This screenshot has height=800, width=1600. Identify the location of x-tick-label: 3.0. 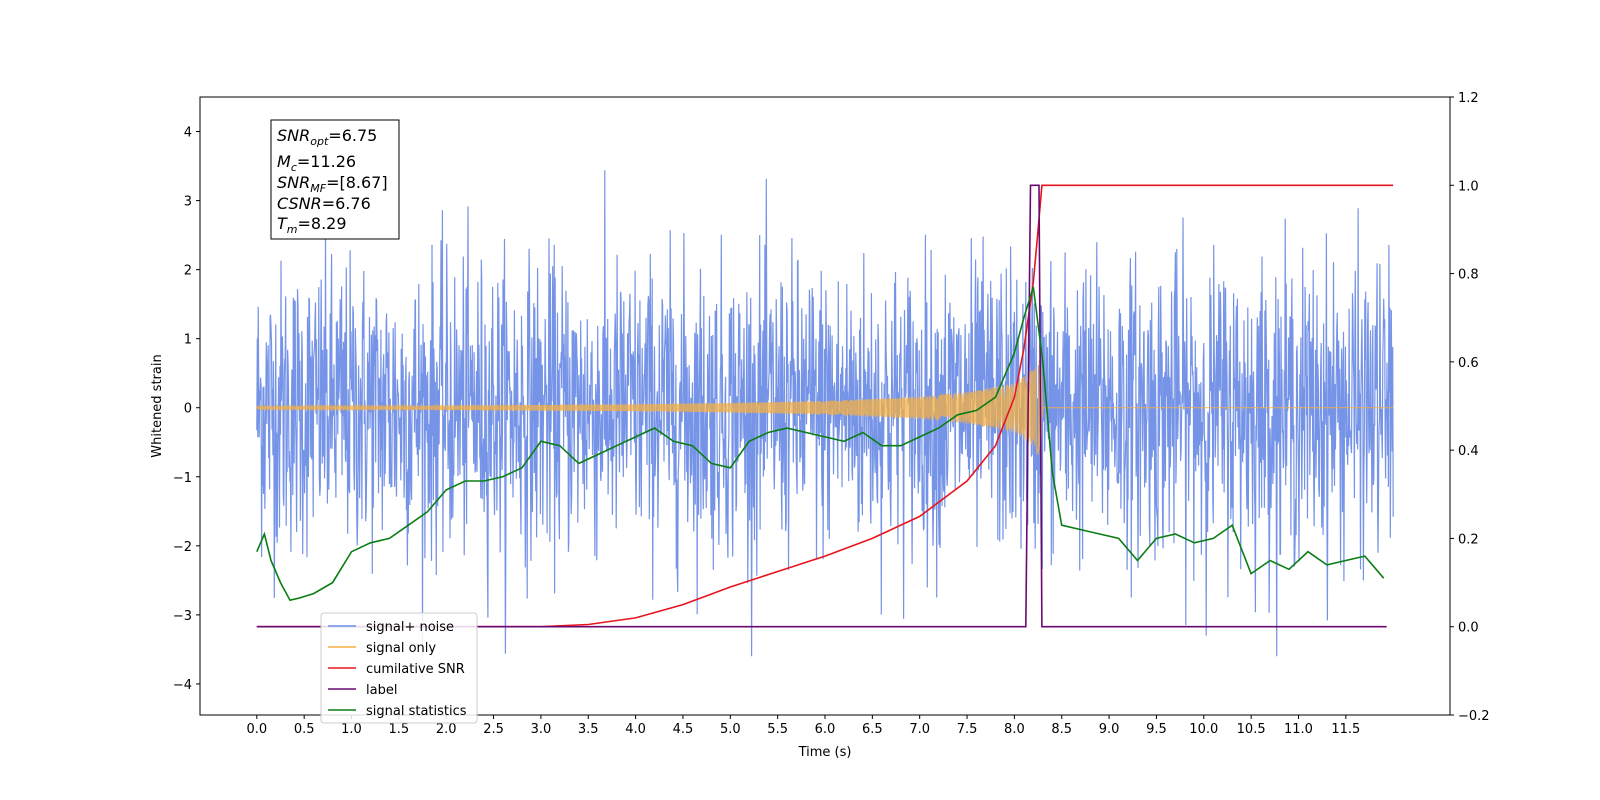
(541, 729).